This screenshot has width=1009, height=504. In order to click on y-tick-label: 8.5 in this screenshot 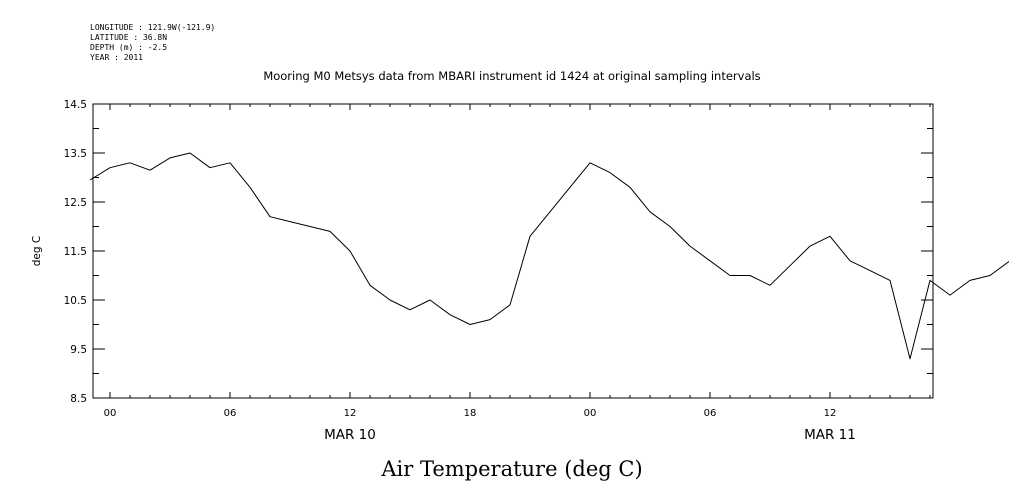, I will do `click(78, 399)`.